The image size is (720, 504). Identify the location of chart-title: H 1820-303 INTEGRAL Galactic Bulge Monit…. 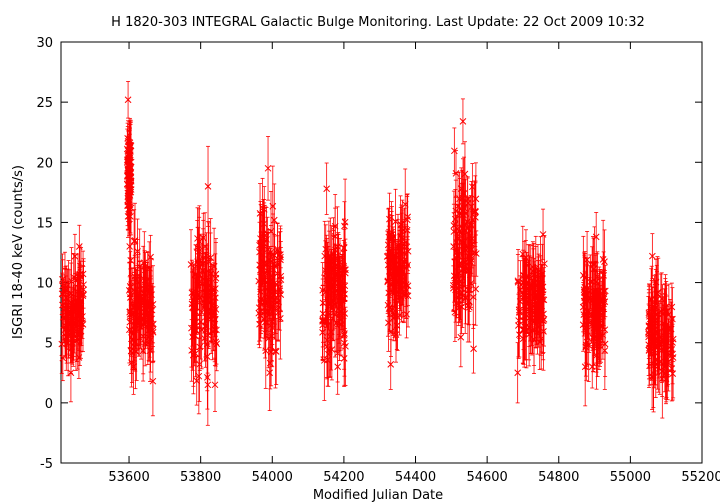
(378, 22).